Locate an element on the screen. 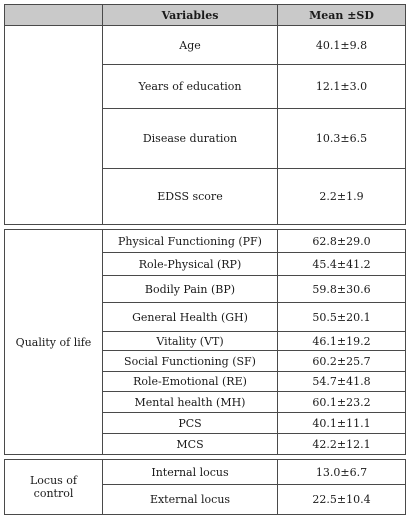  header-row: Variables Mean ±SD is located at coordinates (205, 15).